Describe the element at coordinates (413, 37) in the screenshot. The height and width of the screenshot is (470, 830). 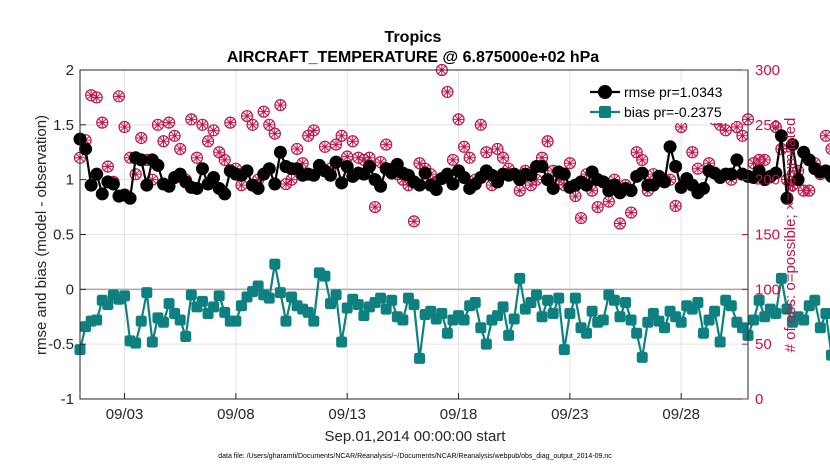
I see `chart-title: Tropics` at that location.